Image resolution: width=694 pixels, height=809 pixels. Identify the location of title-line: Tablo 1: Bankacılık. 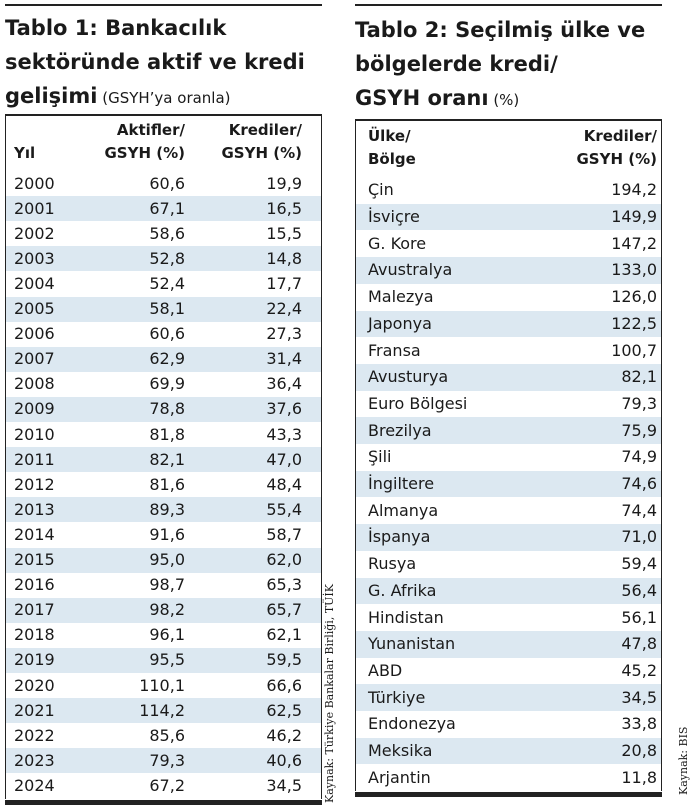
(115, 28).